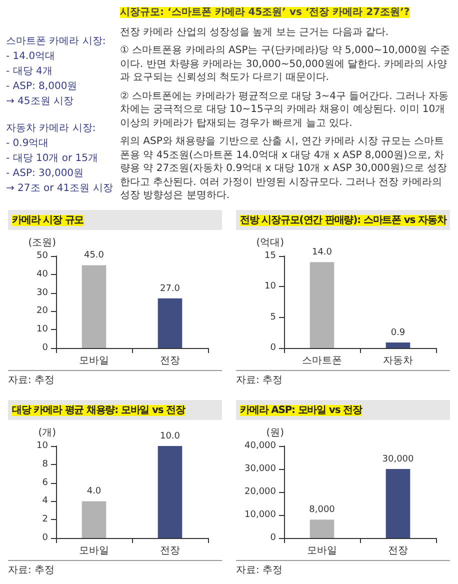 This screenshot has height=584, width=458. I want to click on chart-title: 카메라 시장 규모, so click(48, 220).